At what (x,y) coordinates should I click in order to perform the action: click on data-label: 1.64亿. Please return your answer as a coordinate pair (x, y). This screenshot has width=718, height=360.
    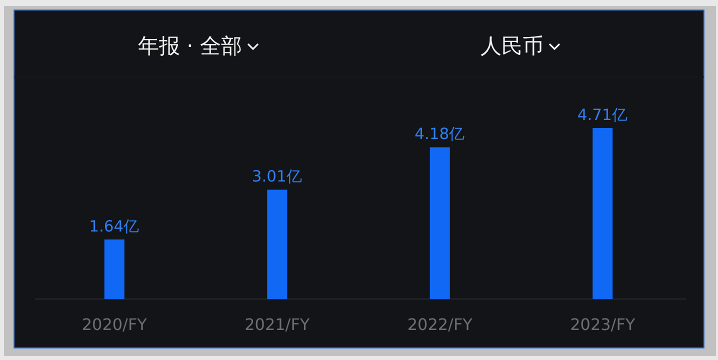
    Looking at the image, I should click on (114, 226).